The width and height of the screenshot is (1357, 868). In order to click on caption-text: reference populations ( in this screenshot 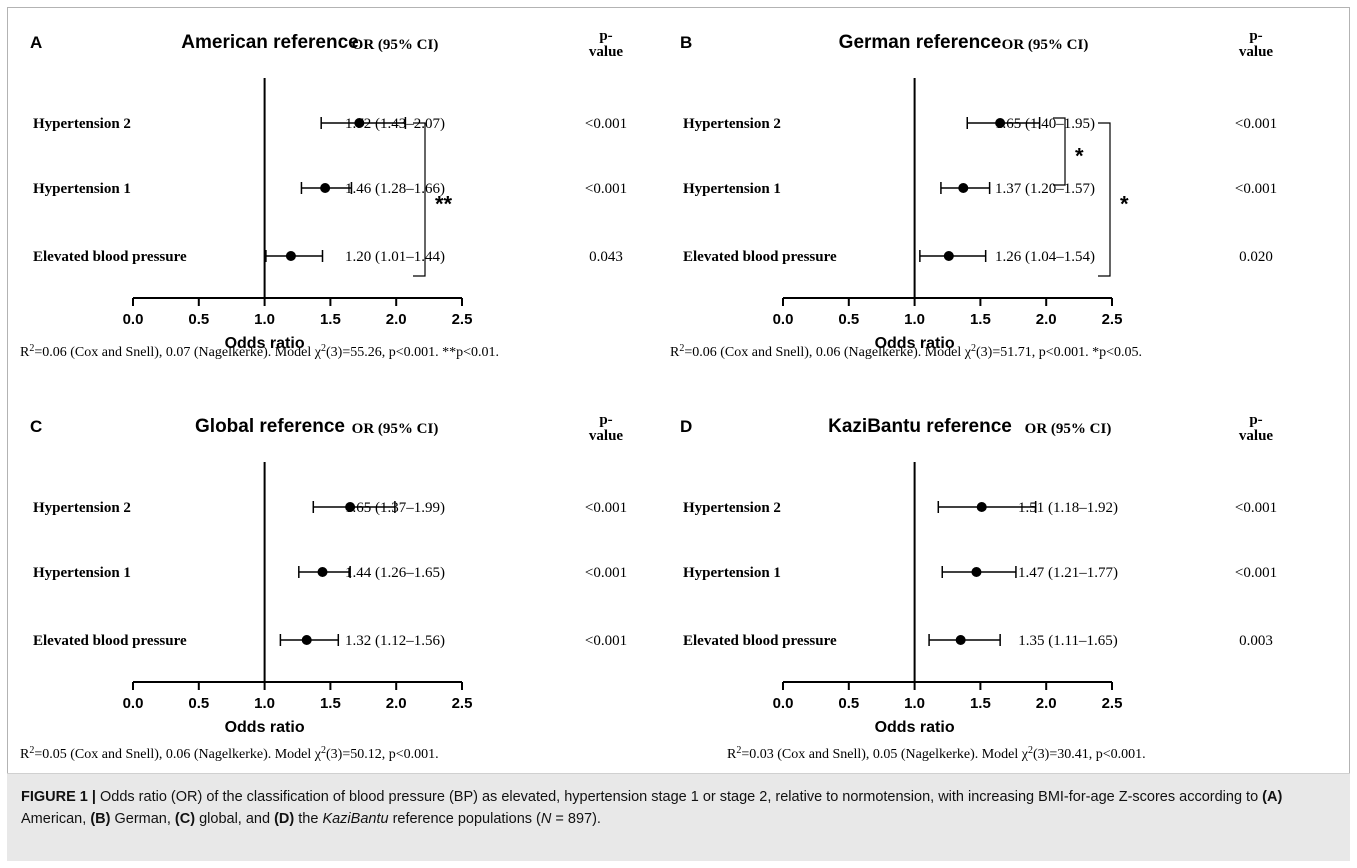, I will do `click(464, 819)`.